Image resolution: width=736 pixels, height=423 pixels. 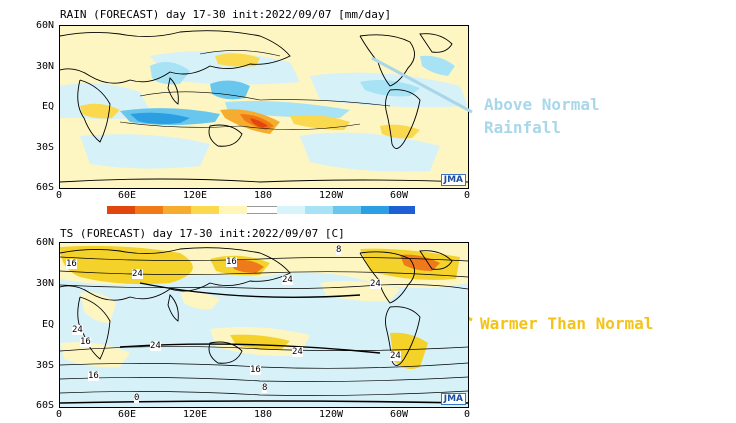 What do you see at coordinates (467, 414) in the screenshot?
I see `ts-lon-label-0-east: 0` at bounding box center [467, 414].